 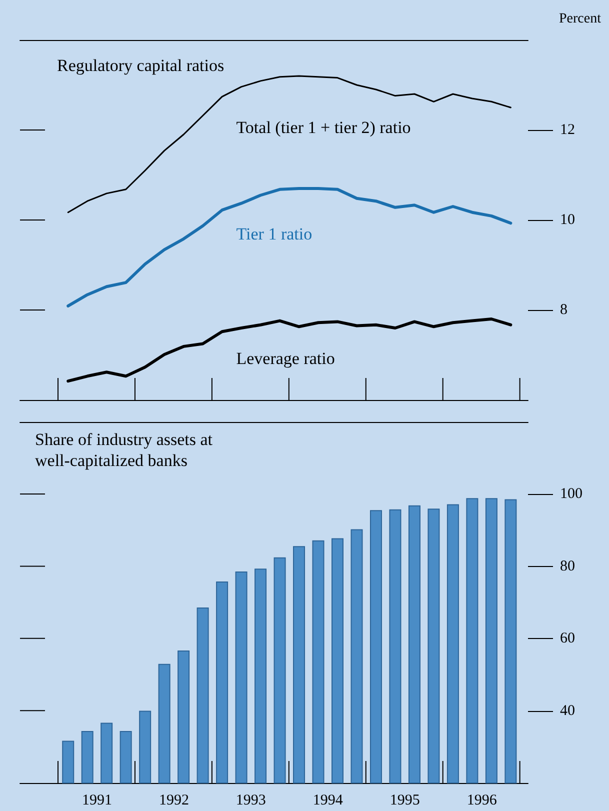 I want to click on x-tick-label: 1994, so click(x=328, y=800).